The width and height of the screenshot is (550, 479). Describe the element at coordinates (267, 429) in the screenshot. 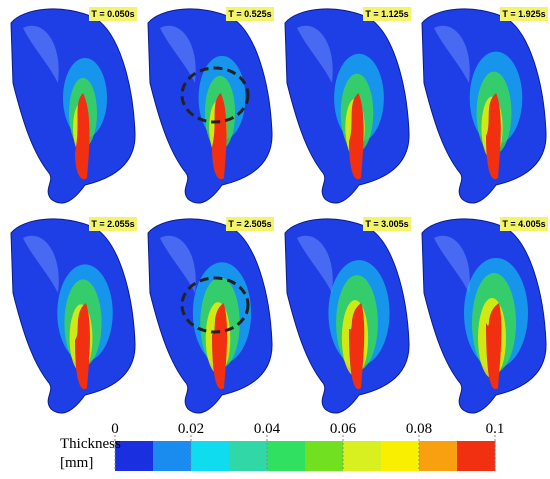

I see `colorbar-tick-label: 0.04` at that location.